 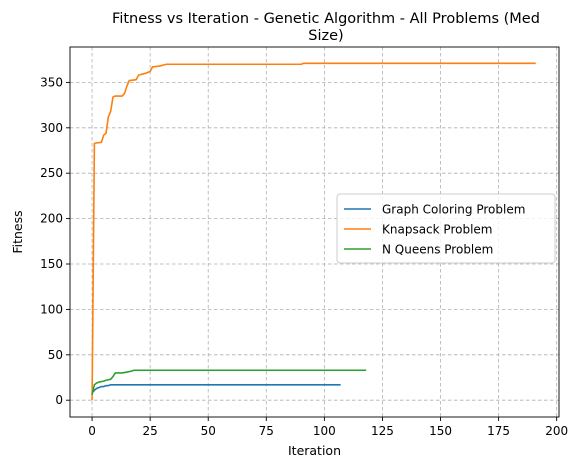 What do you see at coordinates (324, 431) in the screenshot?
I see `x-tick-label: 100` at bounding box center [324, 431].